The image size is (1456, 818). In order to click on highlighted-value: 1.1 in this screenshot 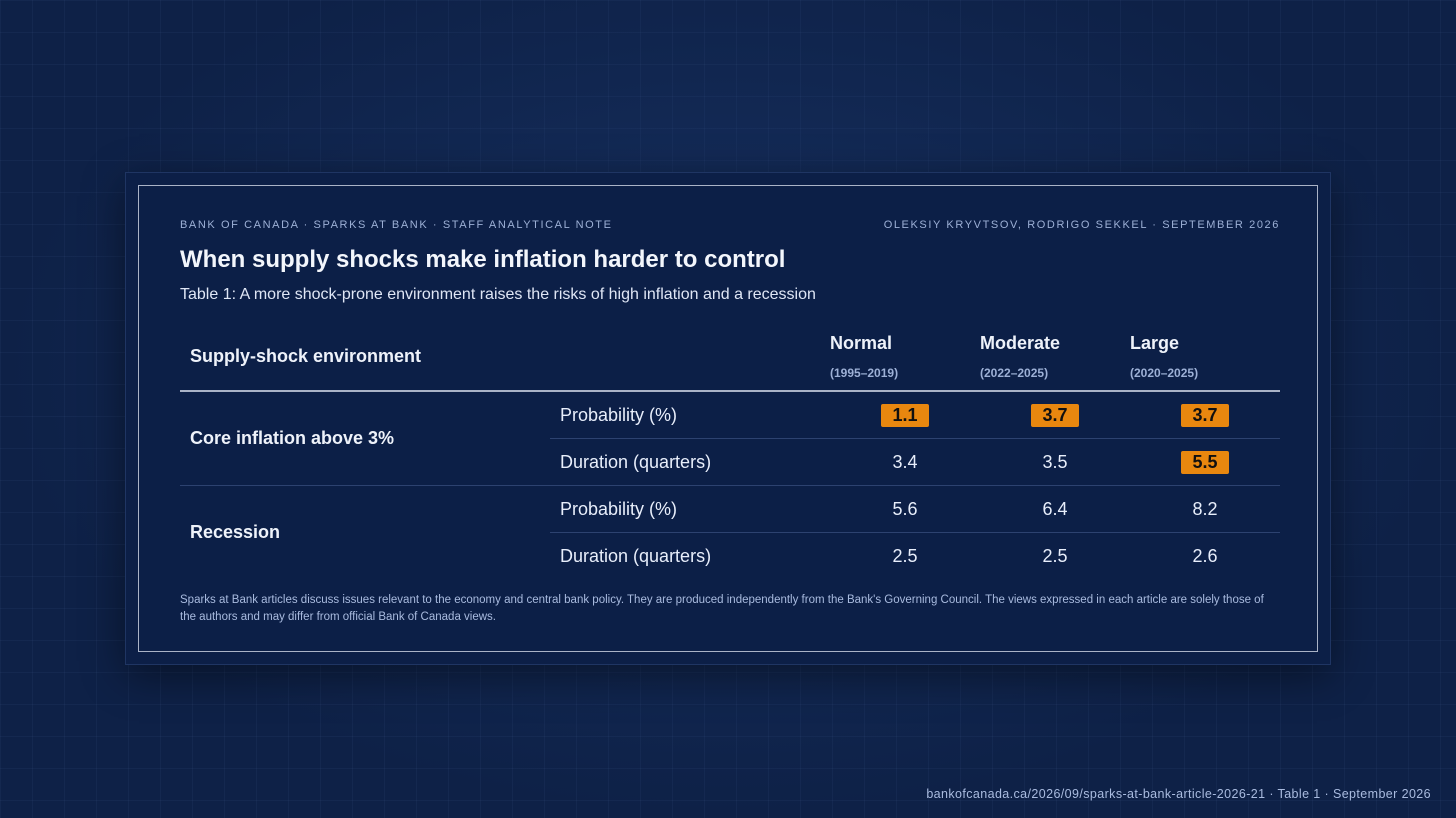, I will do `click(905, 415)`.